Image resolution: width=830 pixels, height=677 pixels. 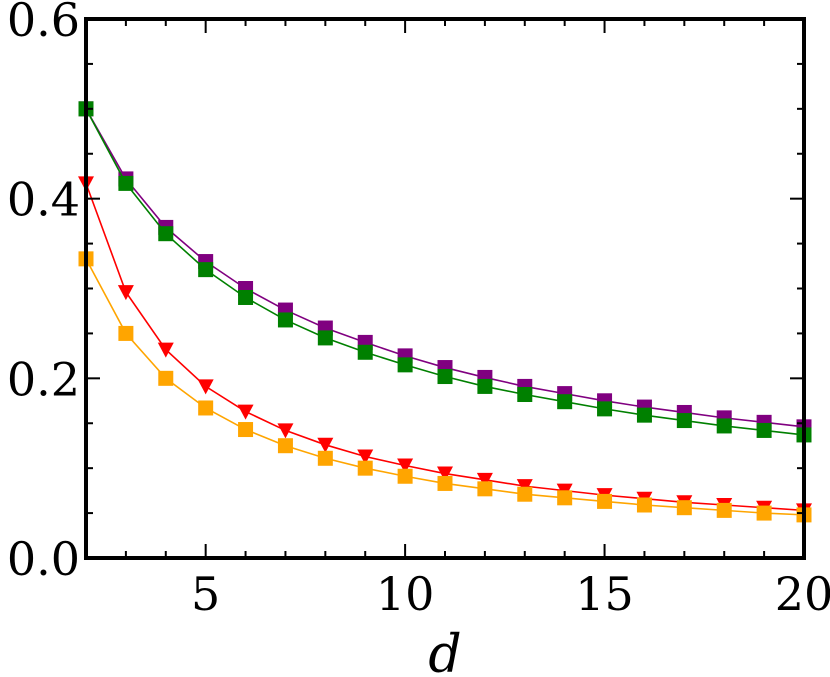 I want to click on y-tick-label: 0.2, so click(x=43, y=379).